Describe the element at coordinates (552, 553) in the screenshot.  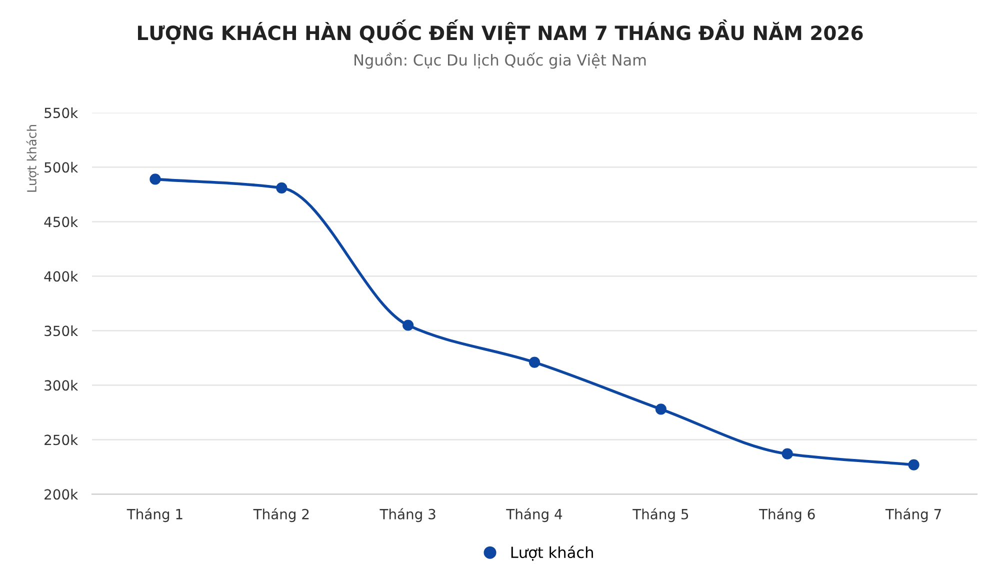
I see `legend-label: Lượt khách` at that location.